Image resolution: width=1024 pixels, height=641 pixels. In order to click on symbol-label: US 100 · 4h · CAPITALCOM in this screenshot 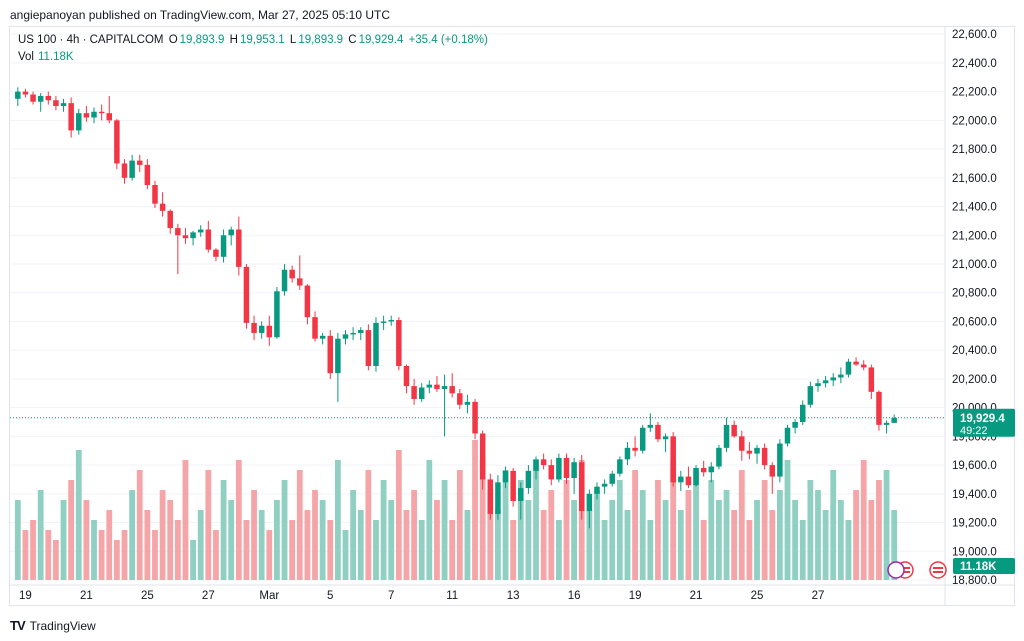, I will do `click(91, 40)`.